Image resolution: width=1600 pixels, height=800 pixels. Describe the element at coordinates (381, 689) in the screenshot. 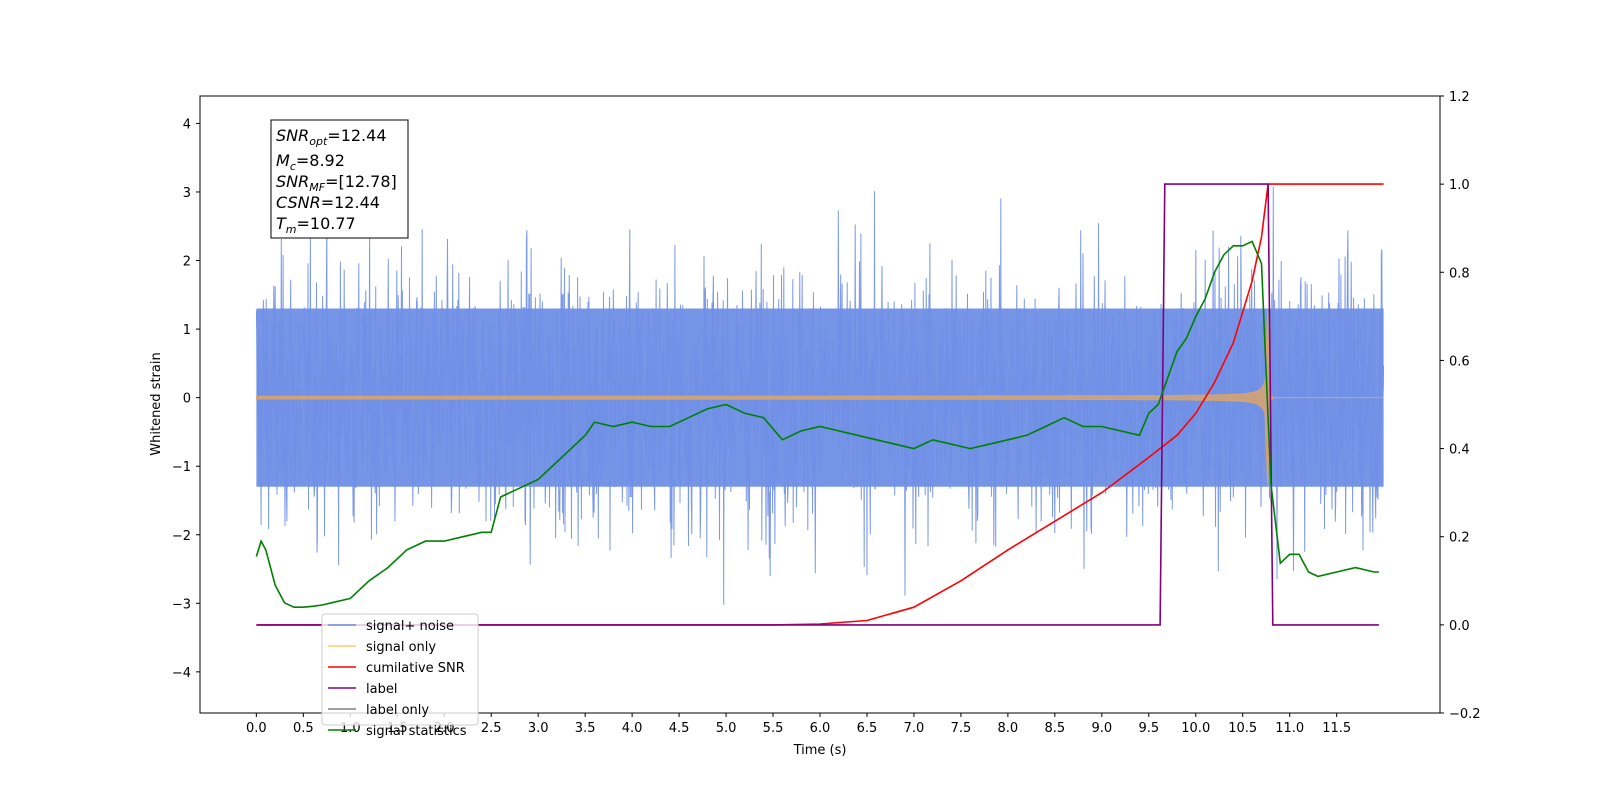

I see `legend-label: label` at that location.